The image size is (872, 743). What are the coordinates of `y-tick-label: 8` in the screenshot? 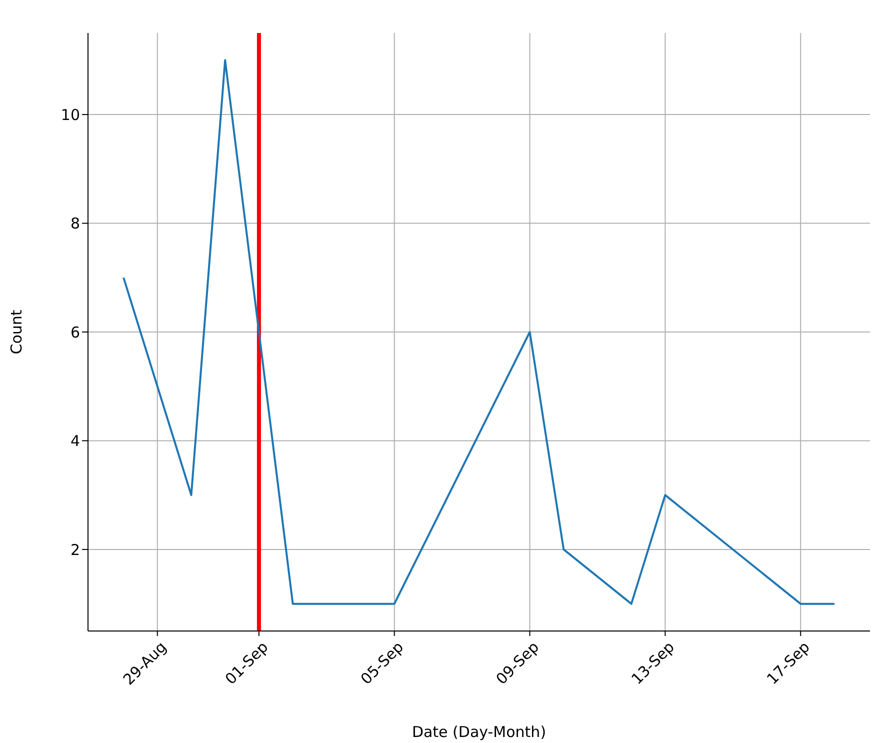 It's located at (75, 223).